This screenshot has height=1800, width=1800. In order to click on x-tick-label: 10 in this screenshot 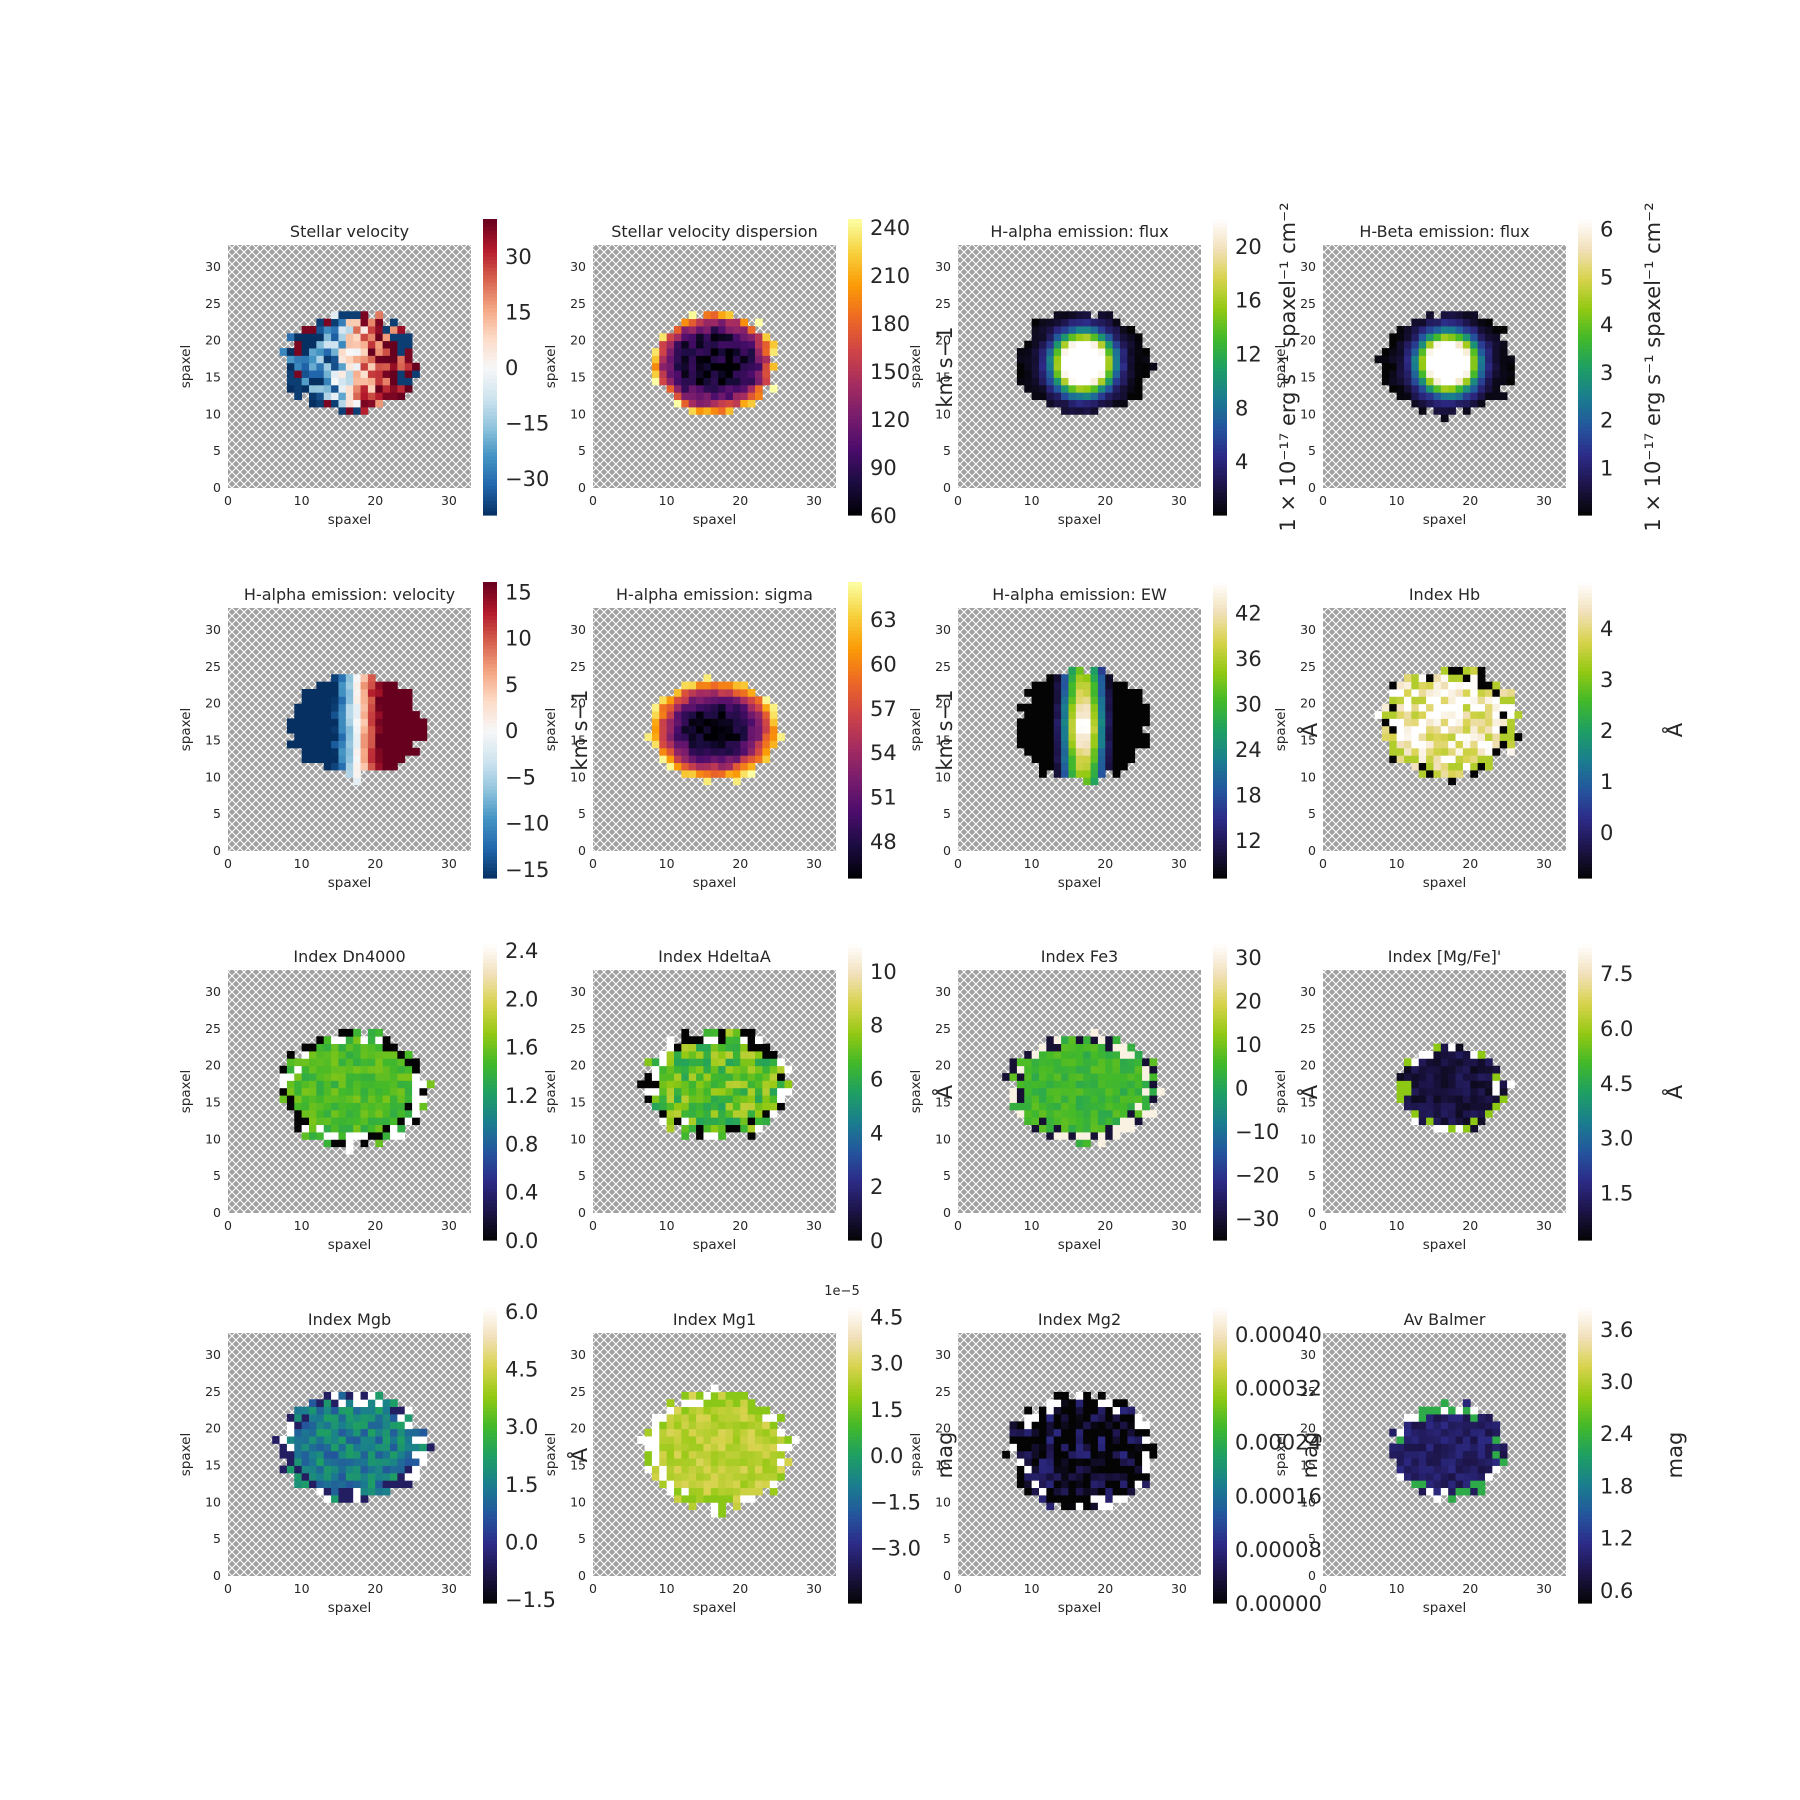, I will do `click(302, 500)`.